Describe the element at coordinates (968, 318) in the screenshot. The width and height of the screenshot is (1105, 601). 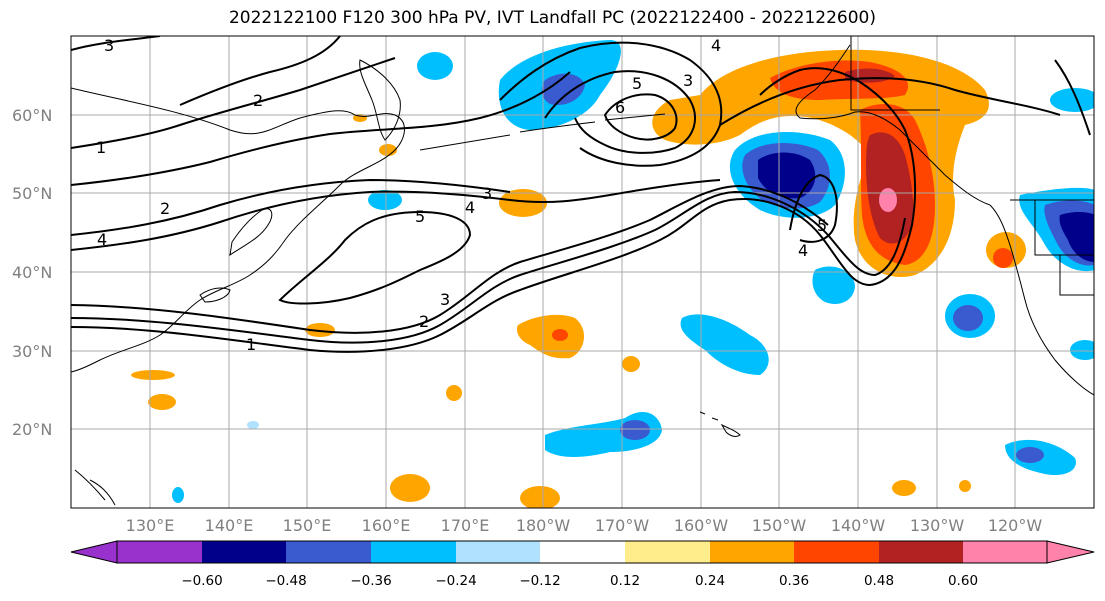
I see `negative-anomaly-east-35n-core` at that location.